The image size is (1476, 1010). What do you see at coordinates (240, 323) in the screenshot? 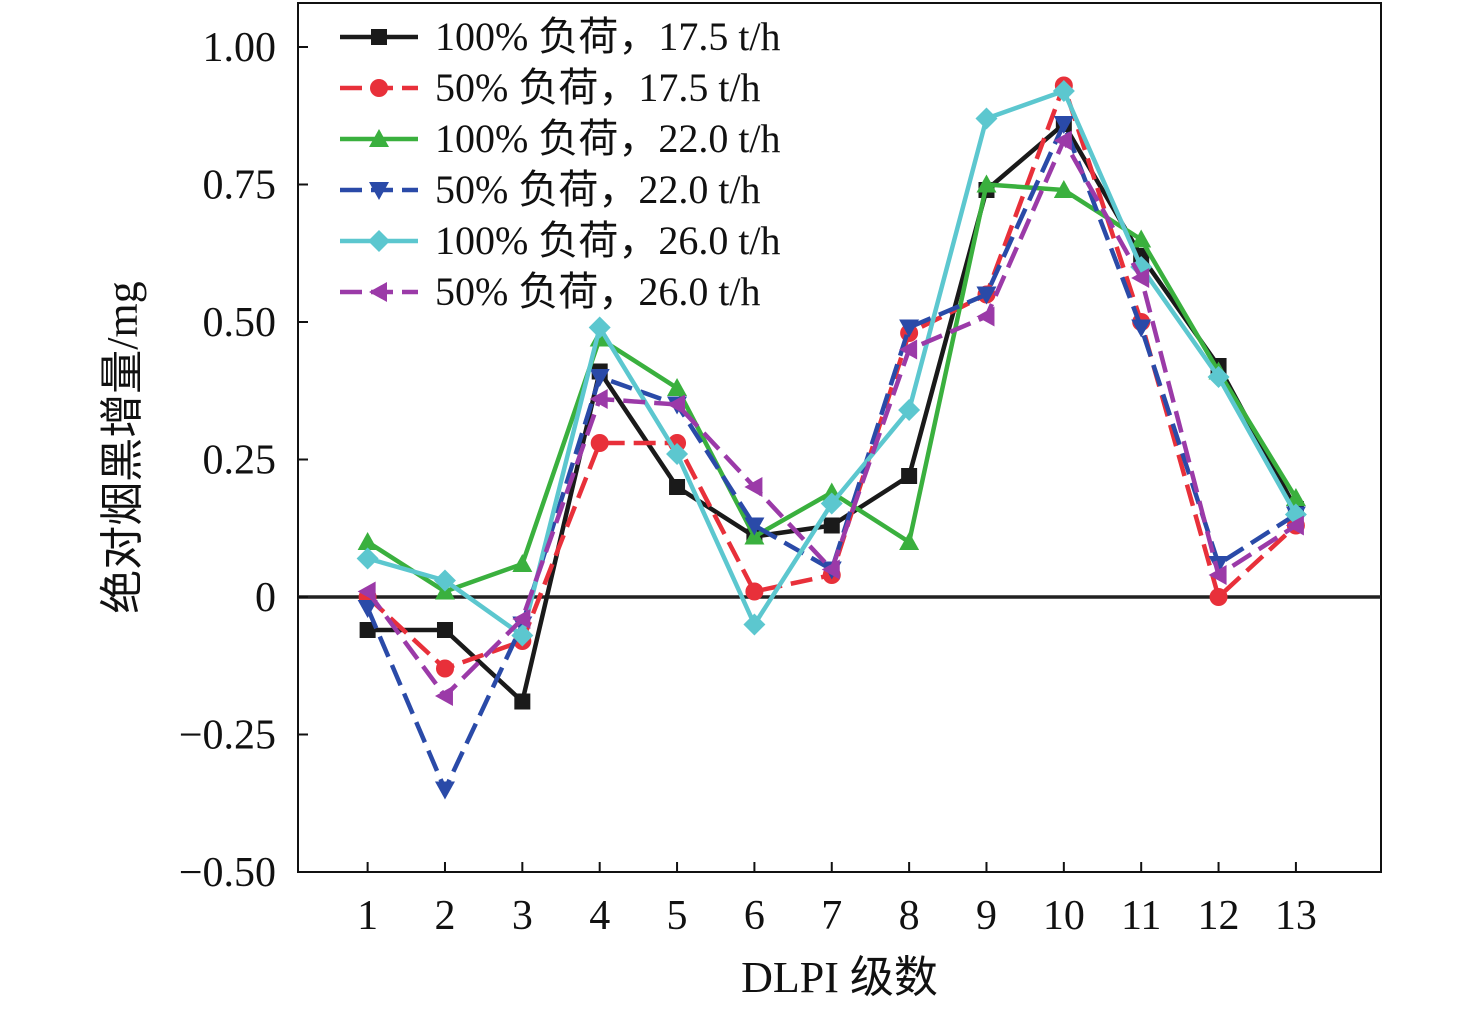
I see `y-tick-label: 0.50` at bounding box center [240, 323].